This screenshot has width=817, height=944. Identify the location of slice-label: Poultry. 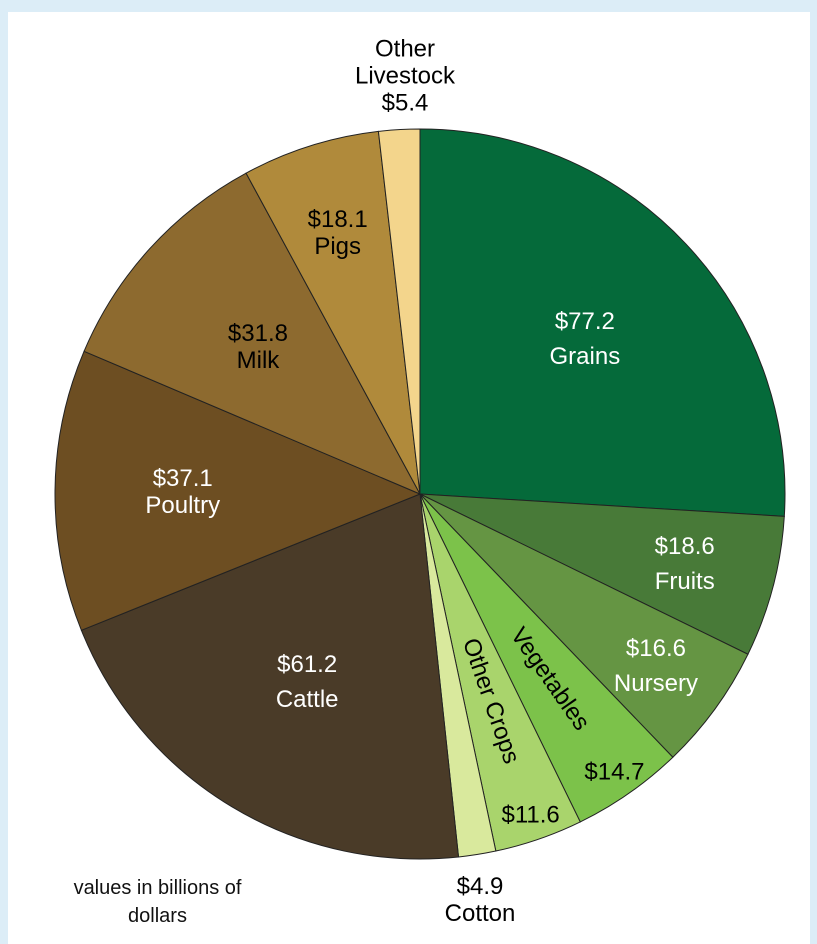
(183, 505).